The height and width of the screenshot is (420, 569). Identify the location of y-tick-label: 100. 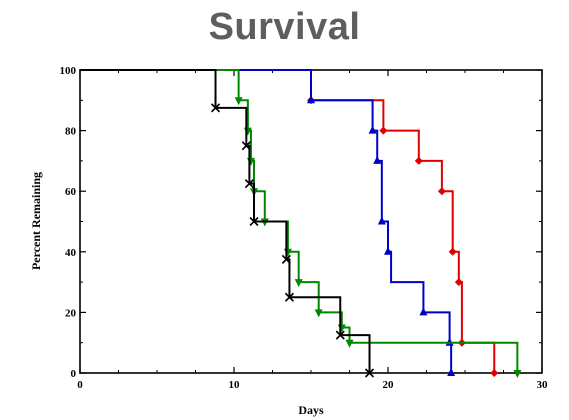
(68, 71).